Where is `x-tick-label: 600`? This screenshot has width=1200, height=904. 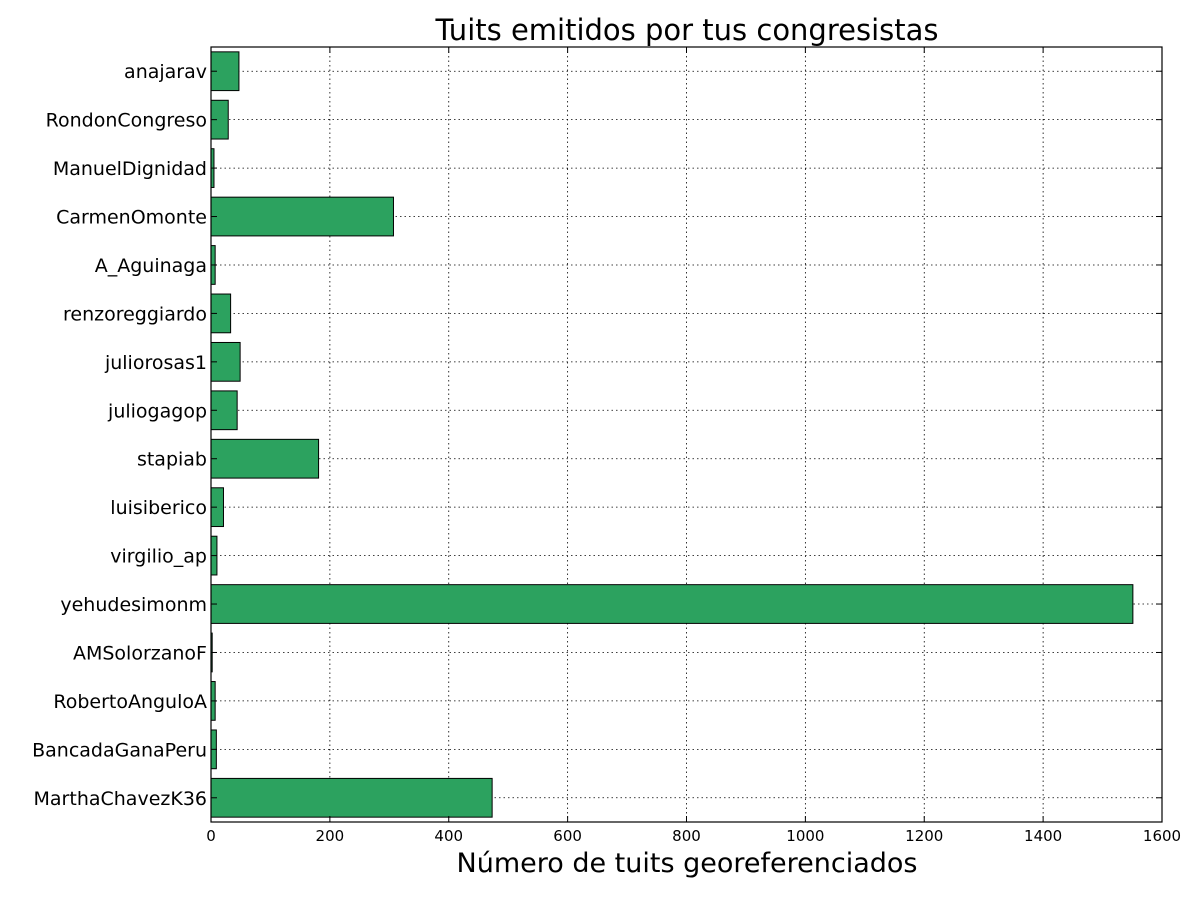
x-tick-label: 600 is located at coordinates (567, 836).